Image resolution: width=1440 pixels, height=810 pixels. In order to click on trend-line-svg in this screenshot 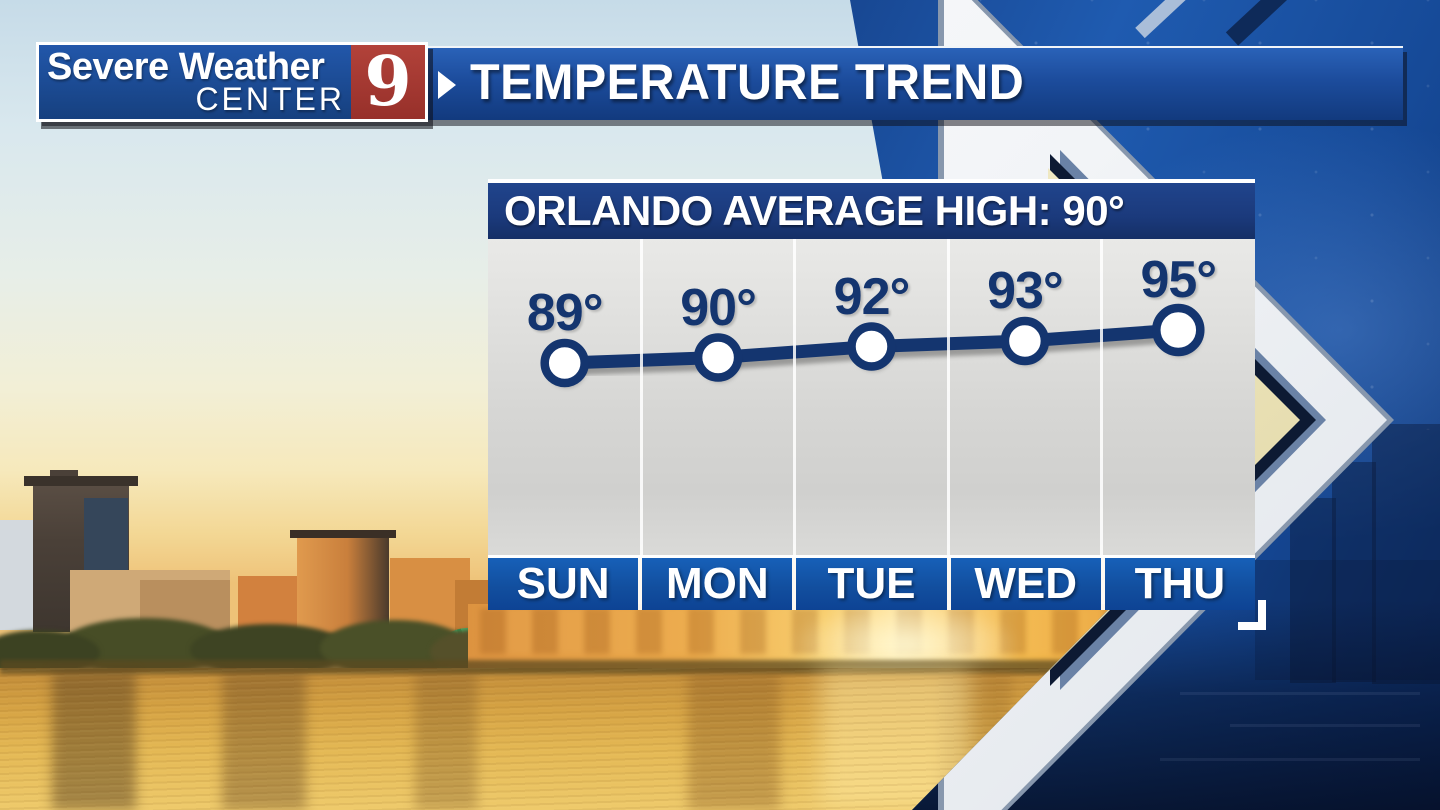, I will do `click(872, 345)`.